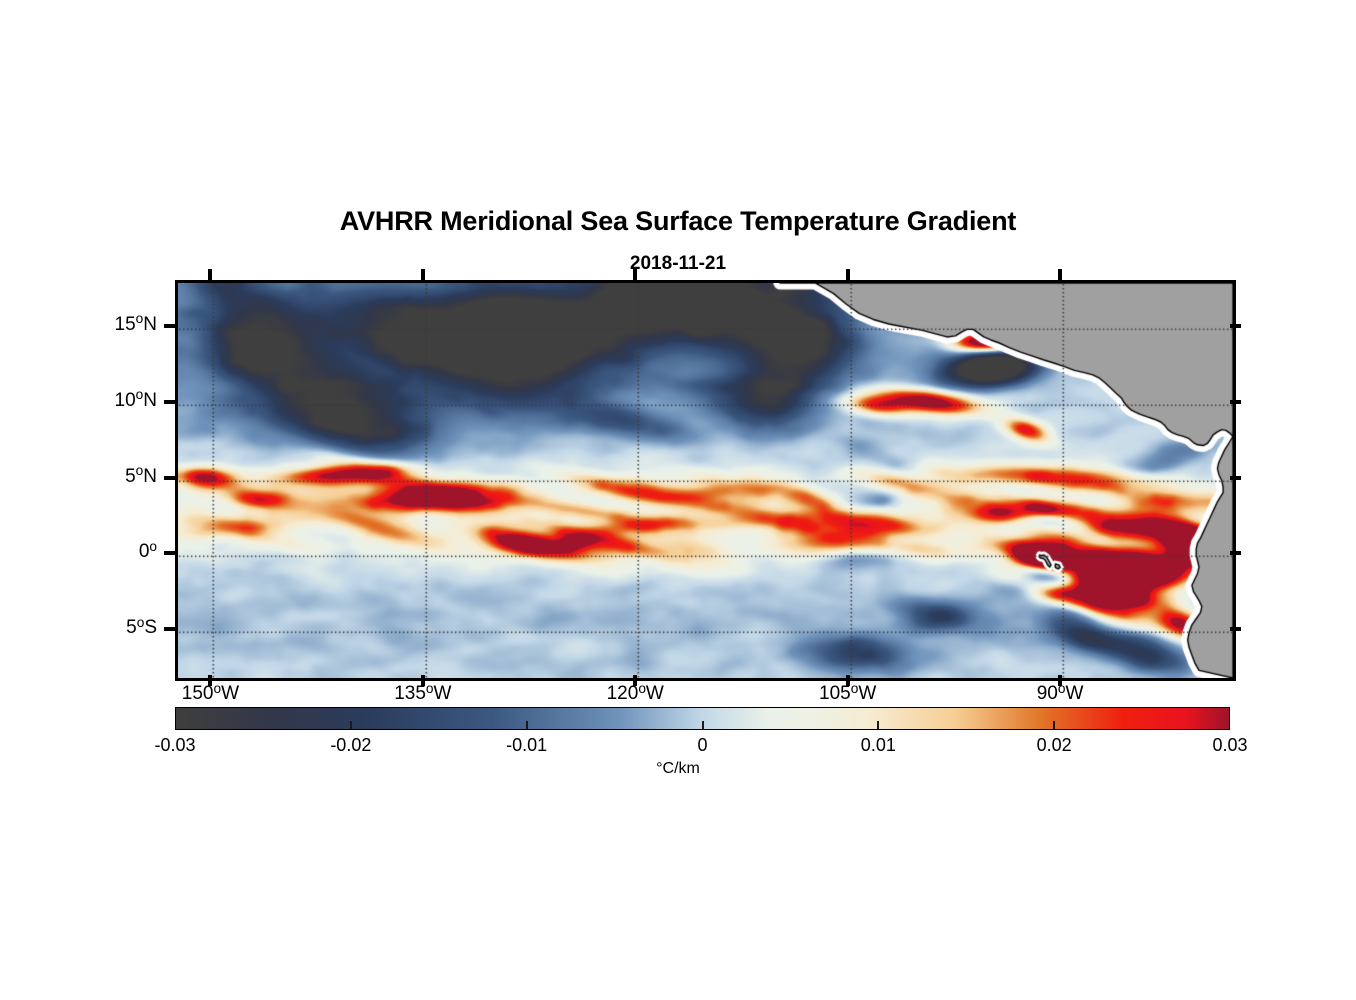 This screenshot has width=1356, height=1000. Describe the element at coordinates (678, 768) in the screenshot. I see `colorbar-unit-label: °C/km` at that location.